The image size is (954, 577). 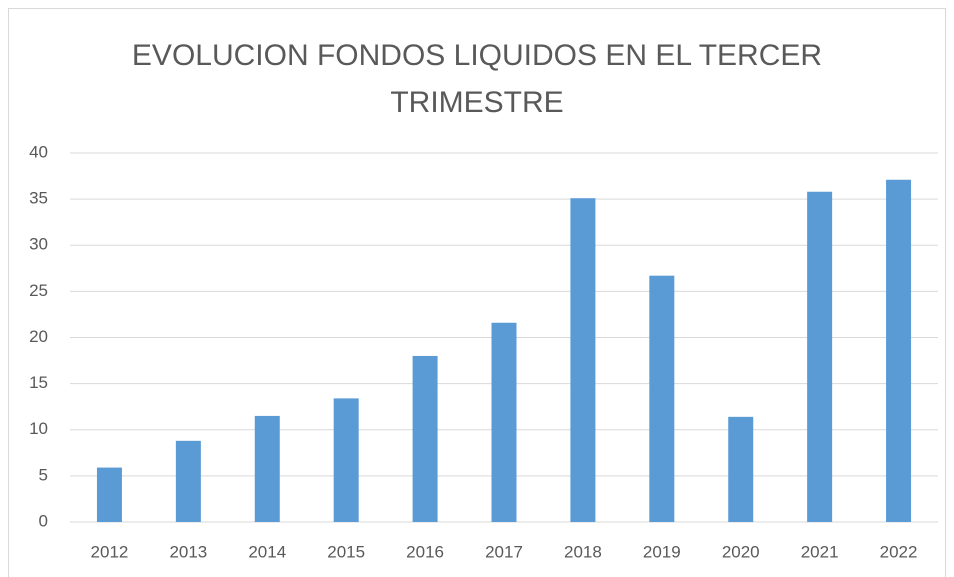 I want to click on y-tick-label: 10, so click(x=38, y=428).